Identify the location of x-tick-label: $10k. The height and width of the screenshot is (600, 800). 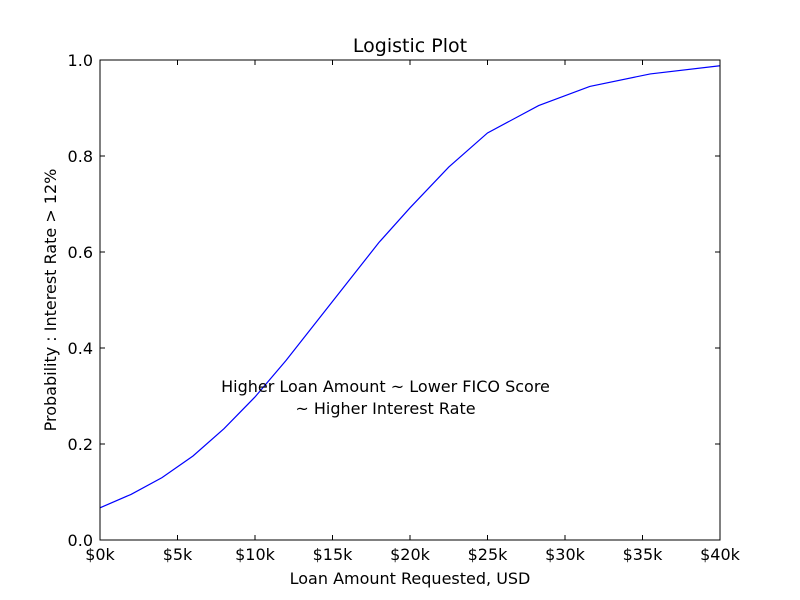
(255, 554).